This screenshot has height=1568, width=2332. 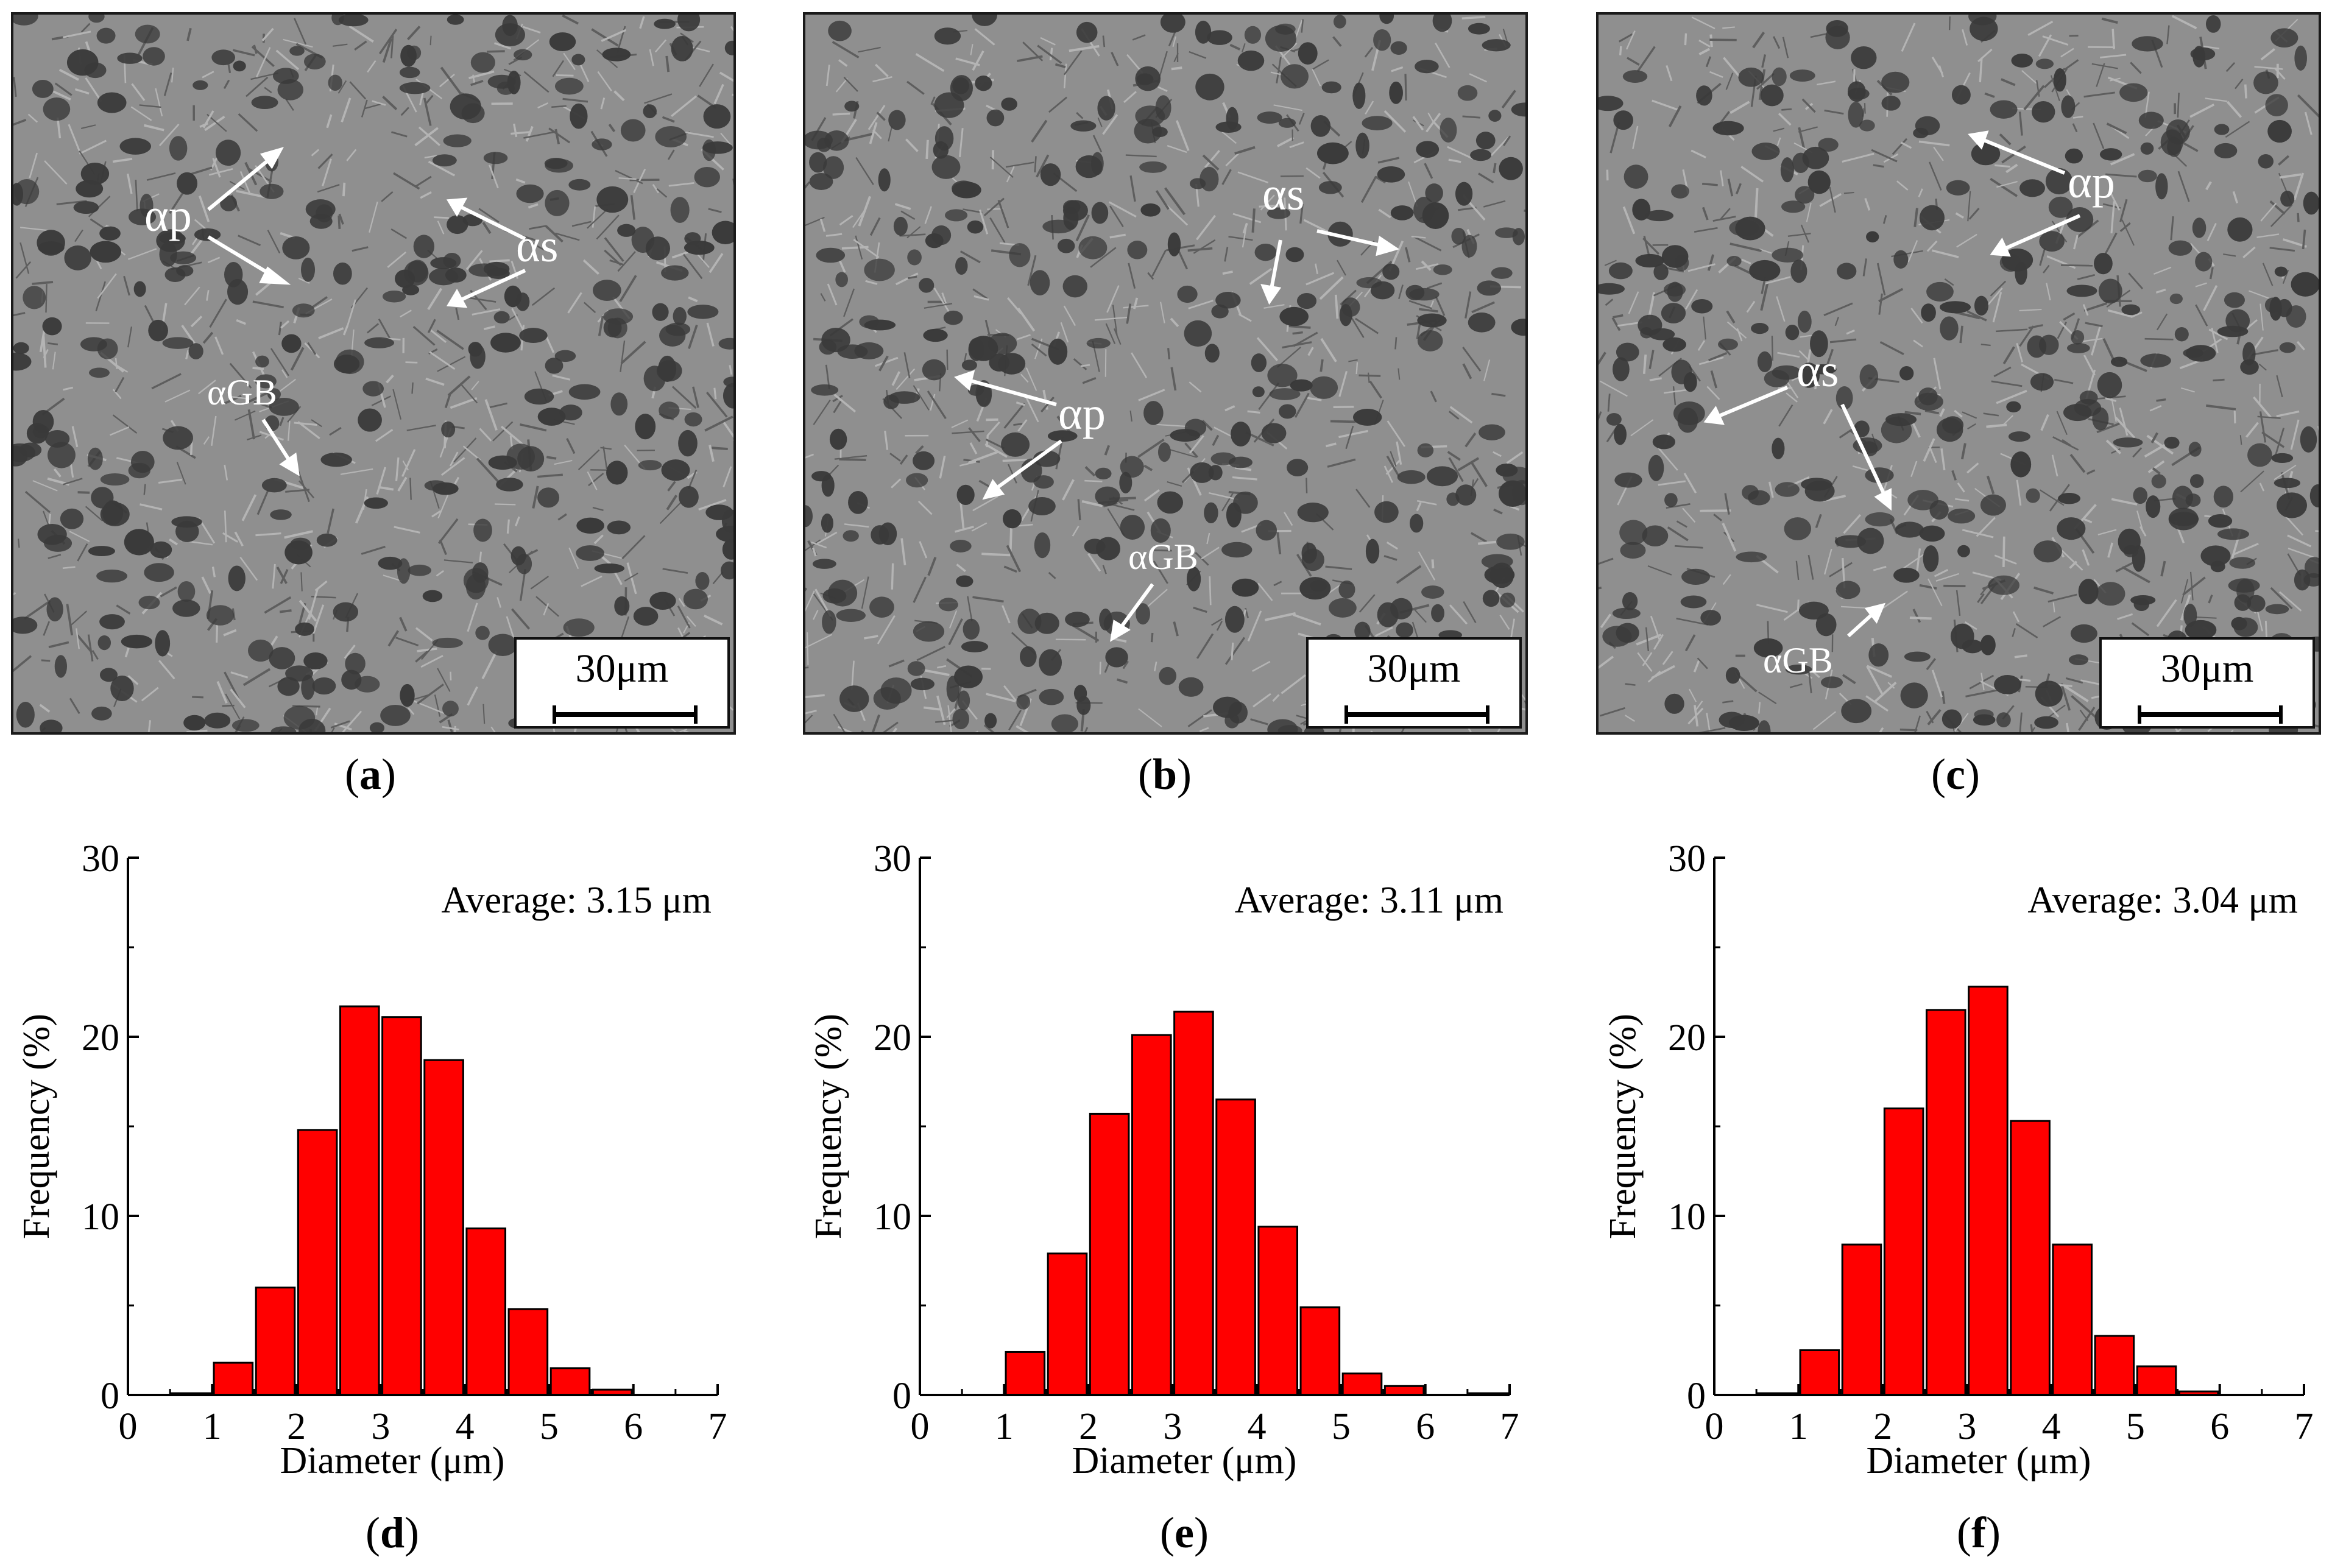 I want to click on micrograph-texture, so click(x=1959, y=373).